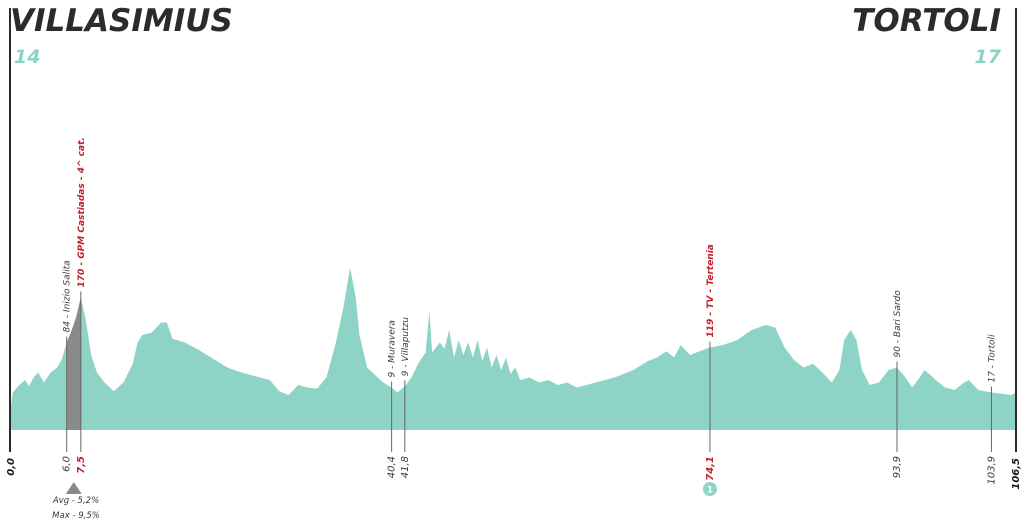 The image size is (1024, 523). I want to click on climb-max-gradient: Max - 9,5%, so click(76, 516).